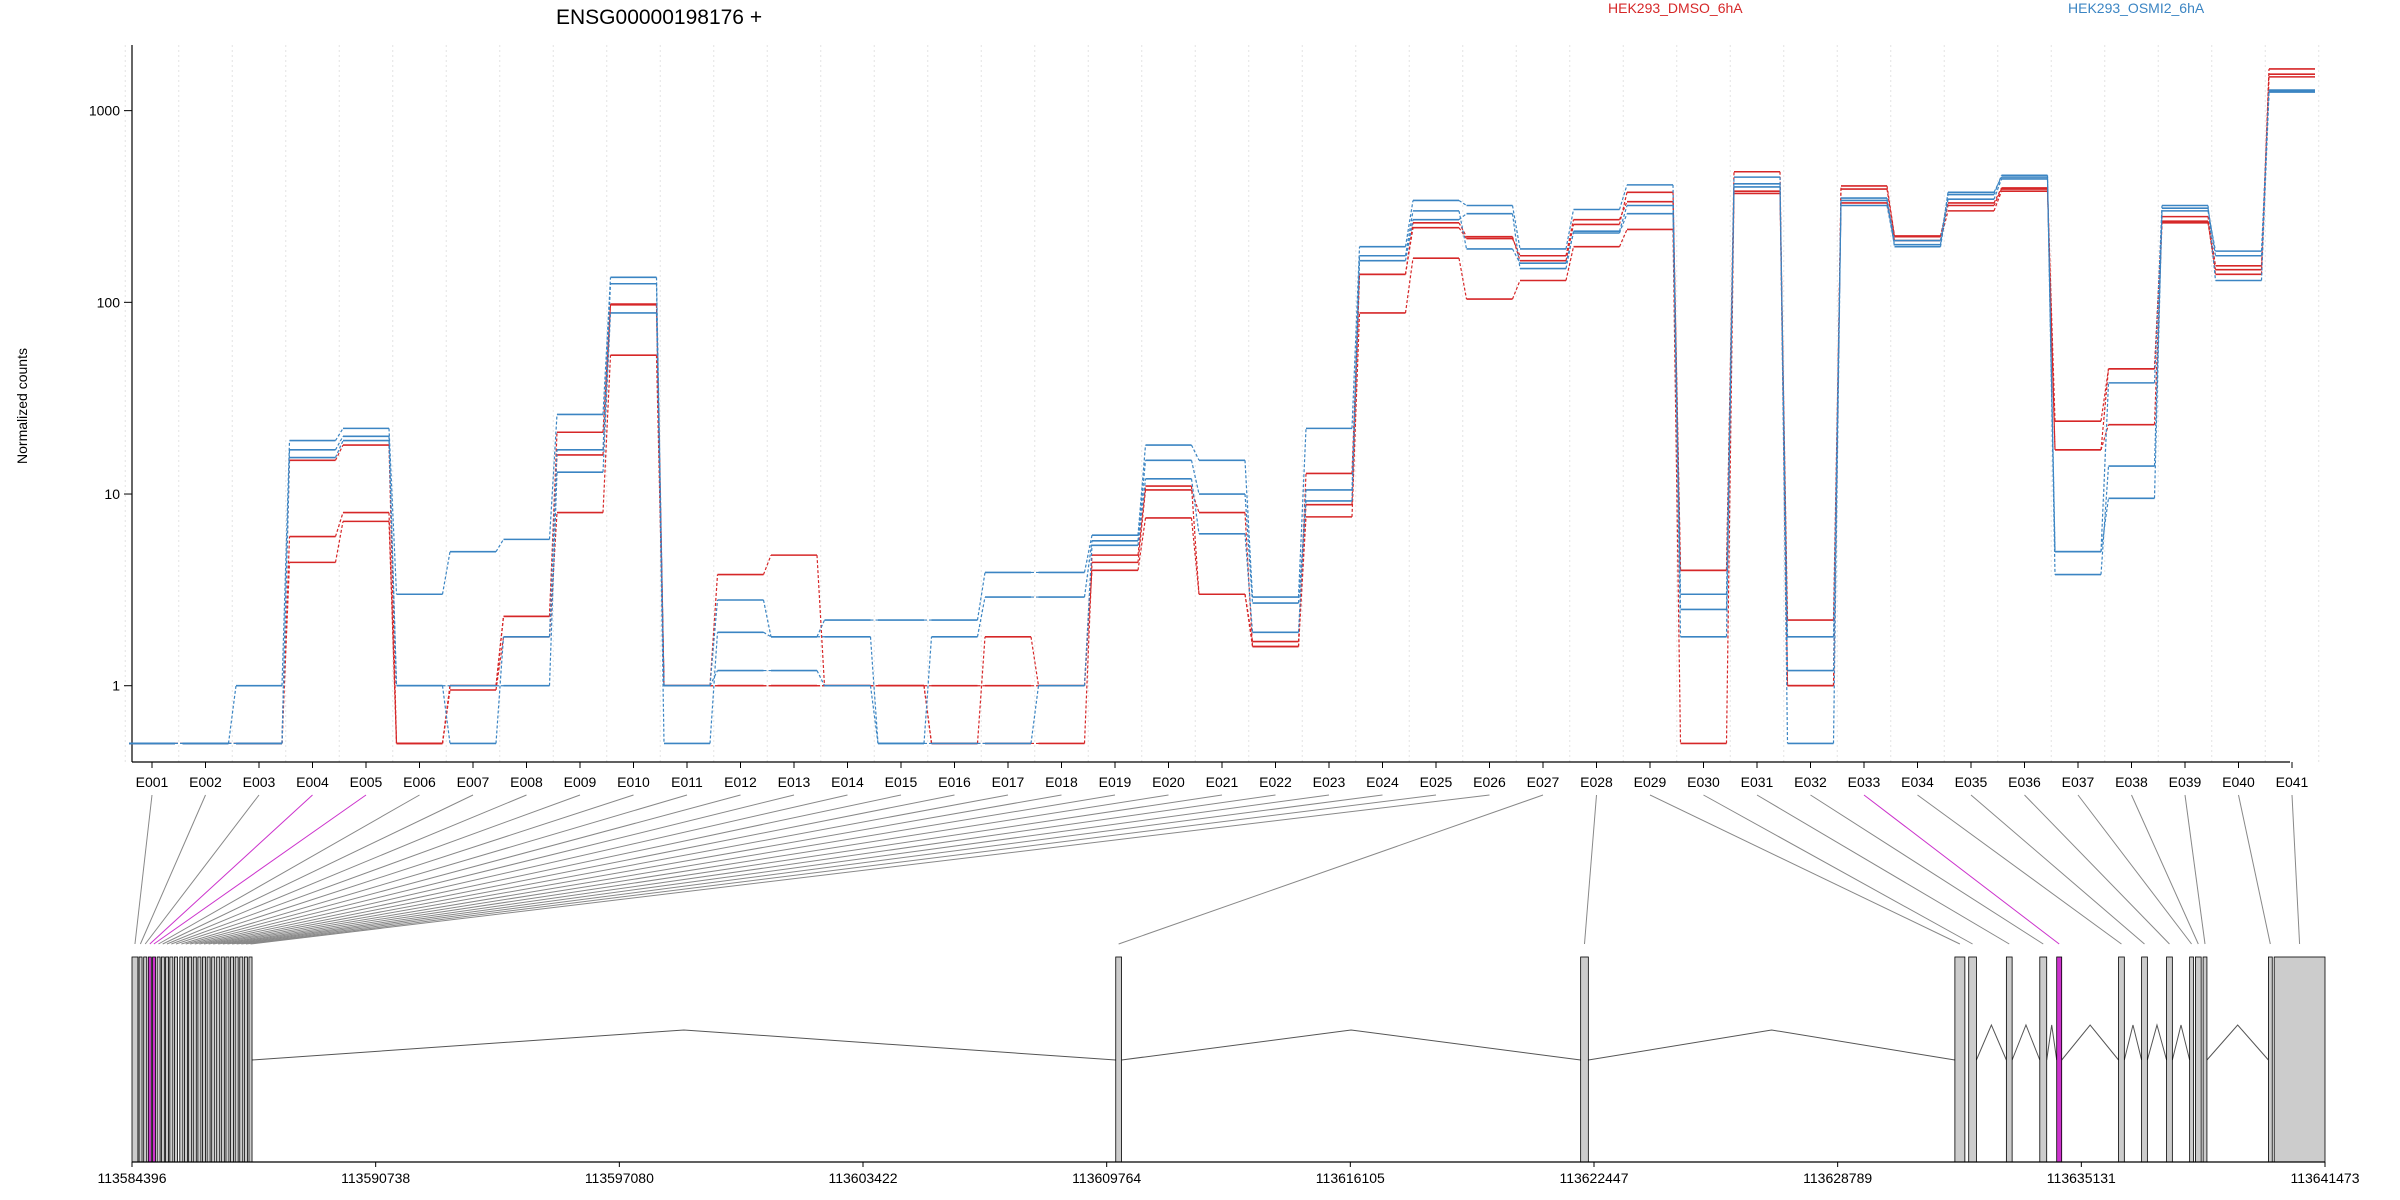 The width and height of the screenshot is (2400, 1200). I want to click on x-tick-label: E013, so click(794, 782).